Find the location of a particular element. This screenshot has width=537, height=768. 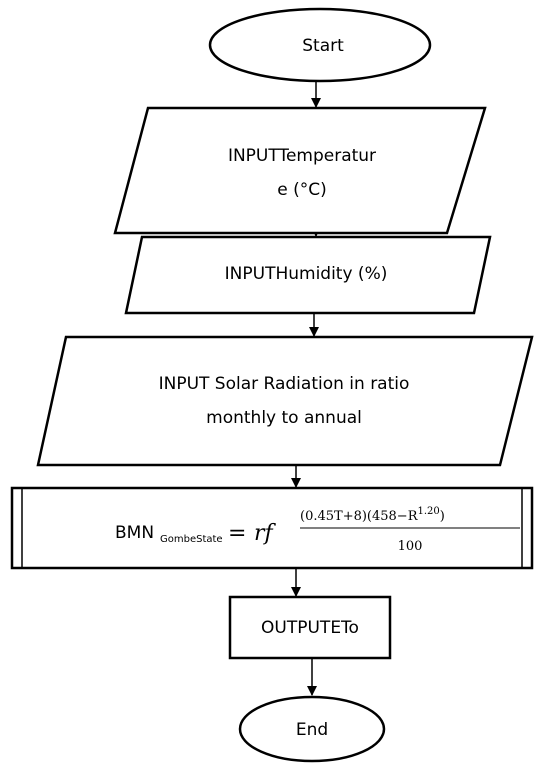

numerator-end: ) is located at coordinates (442, 516).